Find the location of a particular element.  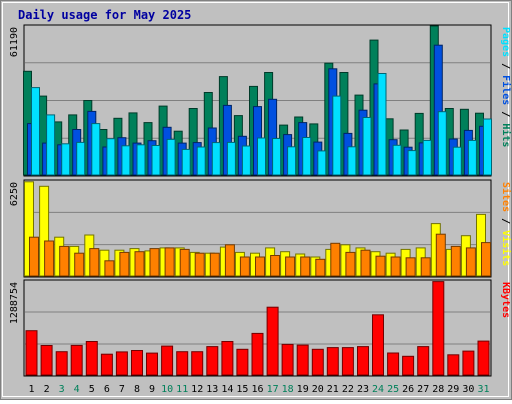

x-tick-label: 3 is located at coordinates (62, 389).